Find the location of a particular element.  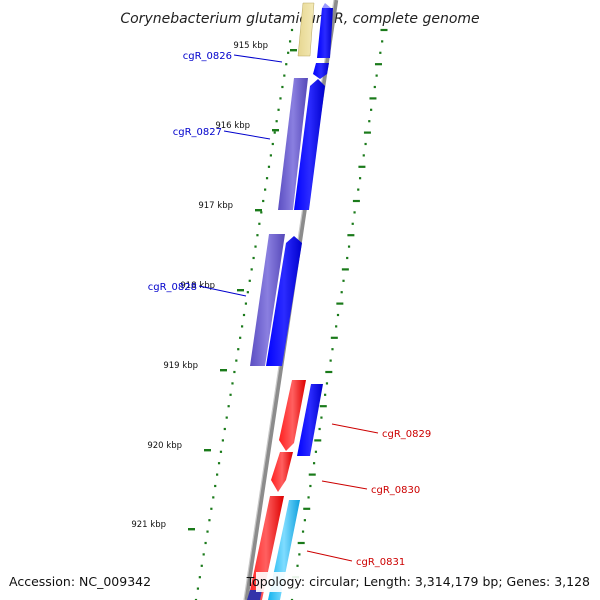

gene-label-cgR_0830: cgR_0830 is located at coordinates (395, 490).